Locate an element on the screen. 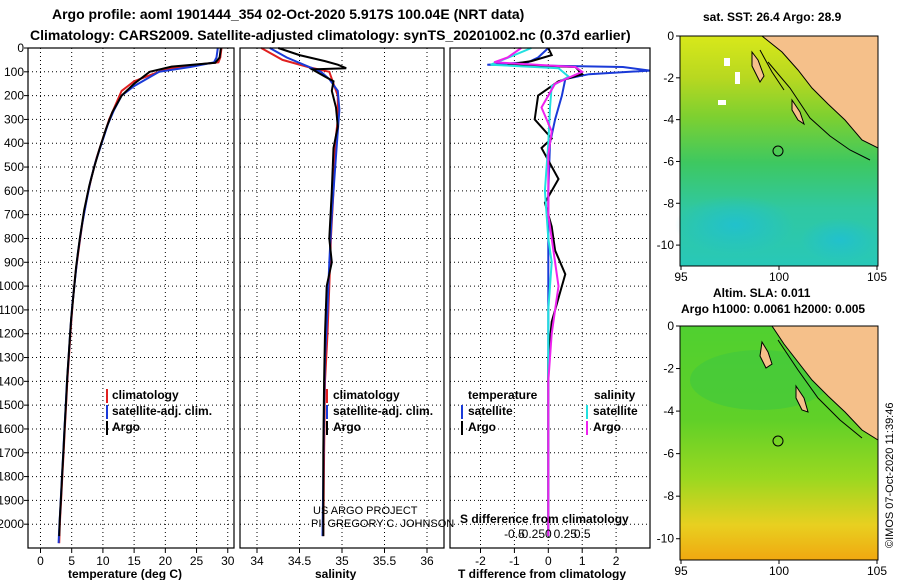 This screenshot has height=580, width=900. legend-swatch-sal-argo is located at coordinates (587, 428).